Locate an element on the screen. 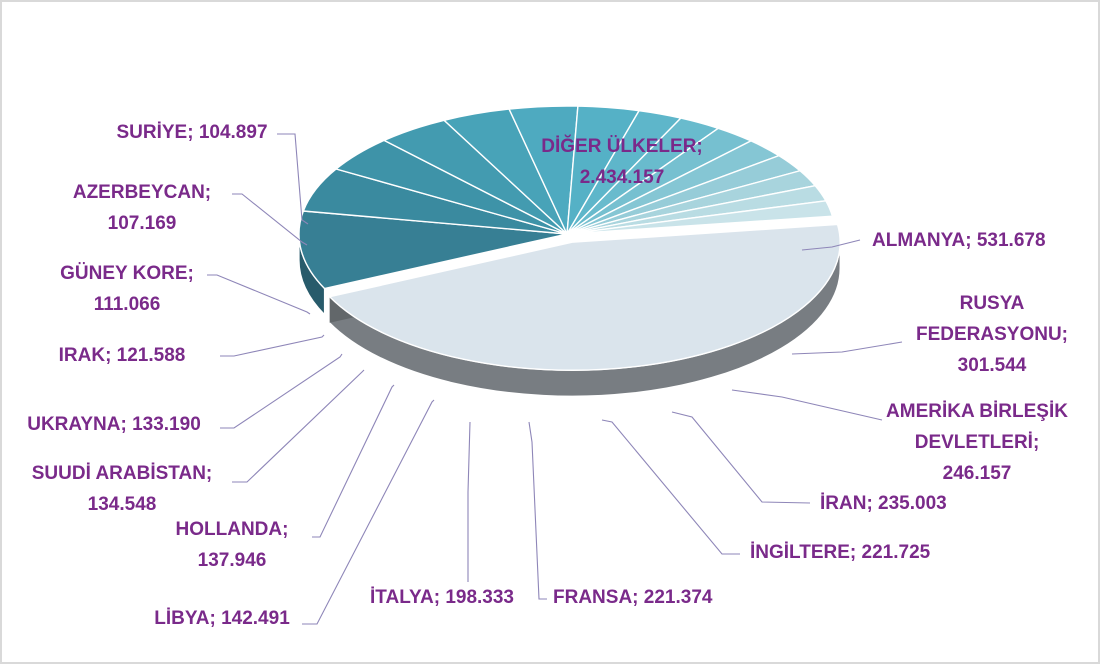 Image resolution: width=1108 pixels, height=670 pixels. data-label: İTALYA; 198.333 is located at coordinates (442, 597).